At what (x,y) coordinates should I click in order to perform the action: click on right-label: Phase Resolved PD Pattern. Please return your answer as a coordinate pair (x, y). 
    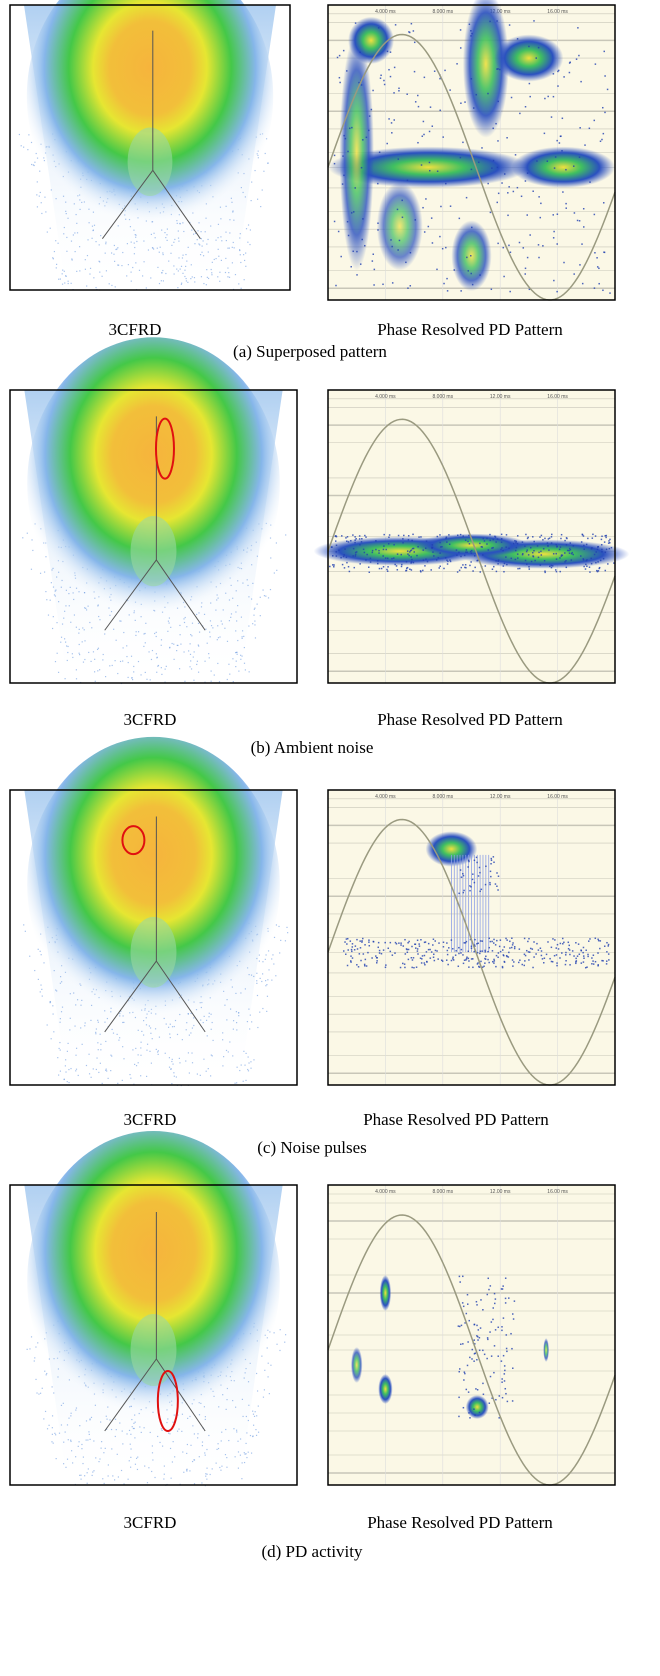
    Looking at the image, I should click on (456, 1119).